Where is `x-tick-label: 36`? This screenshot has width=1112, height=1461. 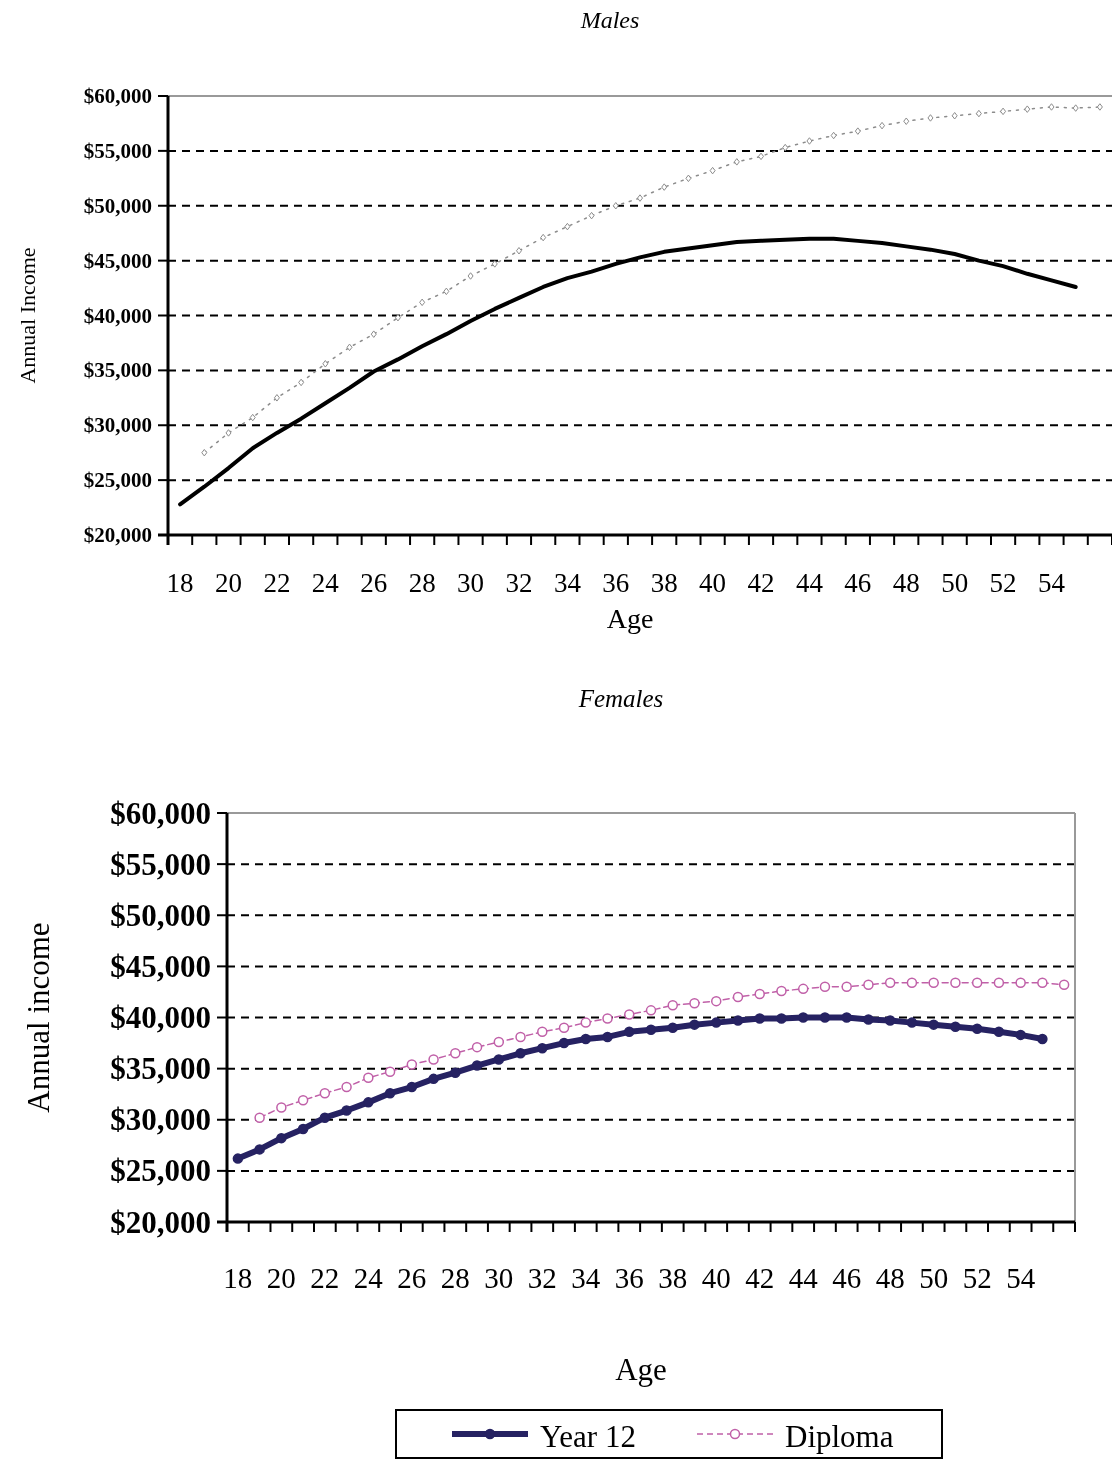
x-tick-label: 36 is located at coordinates (629, 1278).